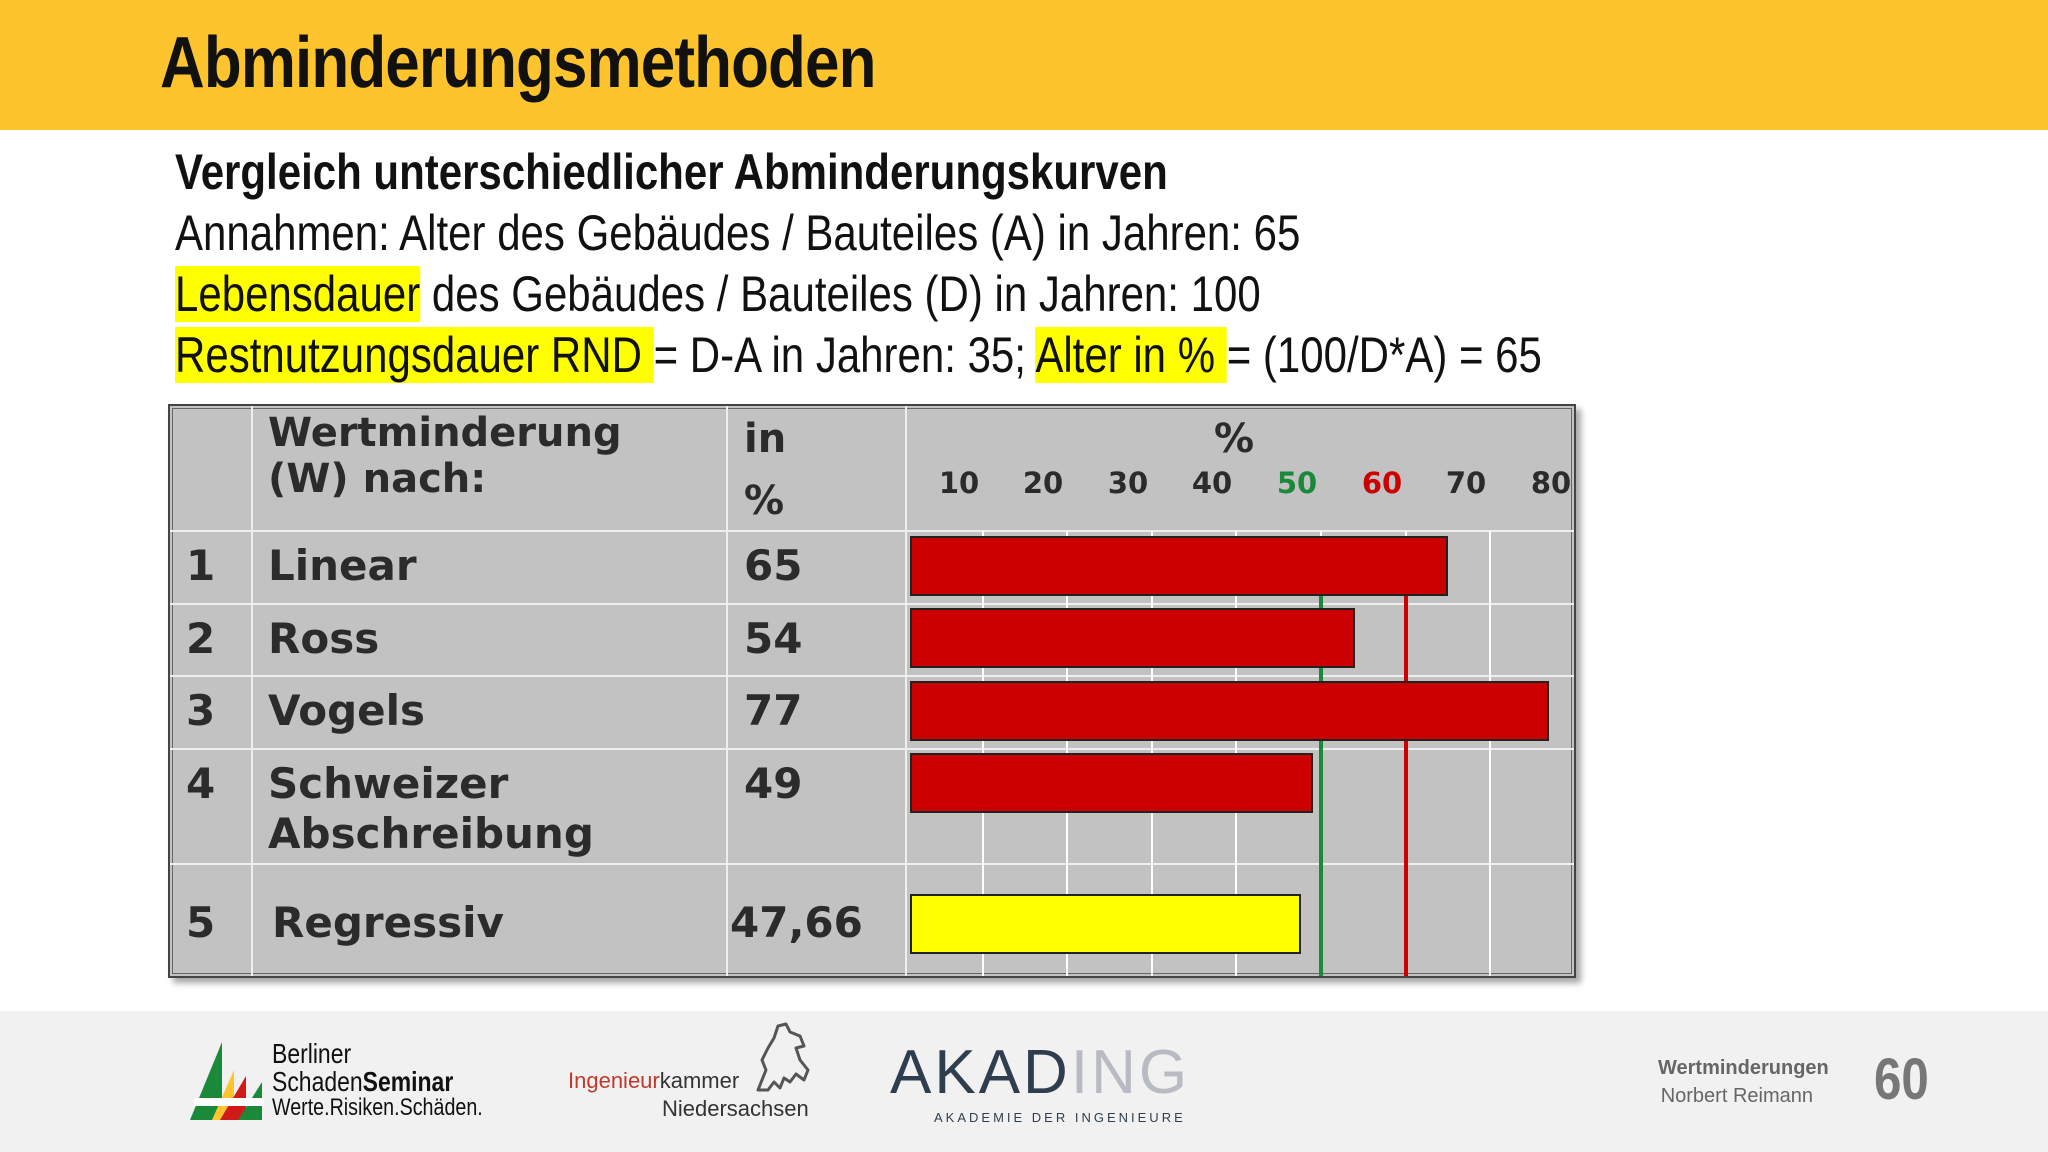 The height and width of the screenshot is (1152, 2048). Describe the element at coordinates (980, 1072) in the screenshot. I see `akading-word-a: AKAD` at that location.